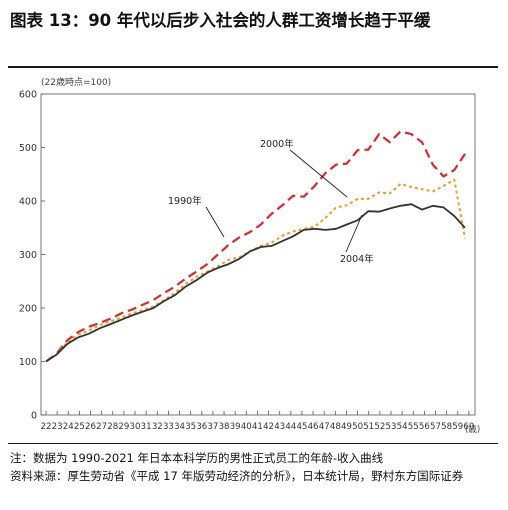 This screenshot has width=508, height=510. I want to click on x-tick-label: 26, so click(90, 427).